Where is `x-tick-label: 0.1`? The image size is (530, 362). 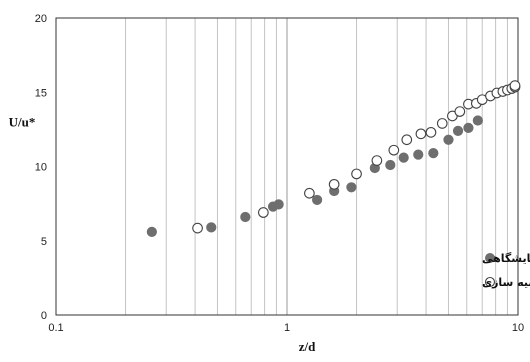 x-tick-label: 0.1 is located at coordinates (55, 328).